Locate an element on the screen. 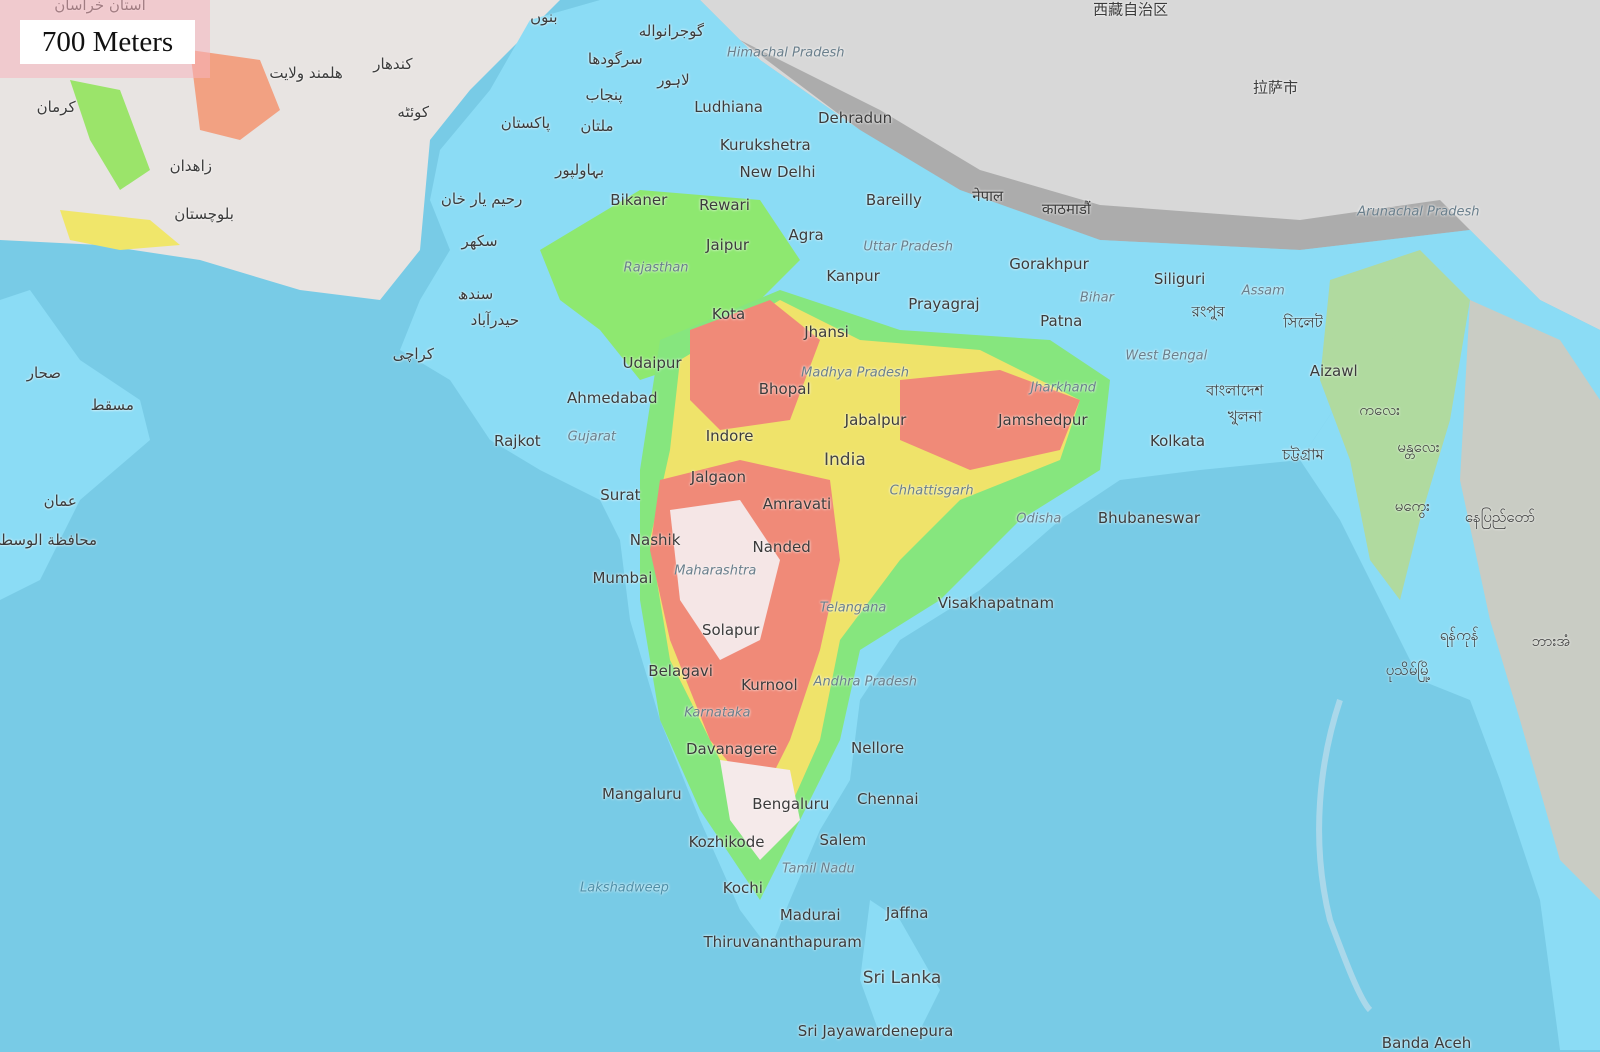 This screenshot has width=1600, height=1052. andaman-islands is located at coordinates (1344, 856).